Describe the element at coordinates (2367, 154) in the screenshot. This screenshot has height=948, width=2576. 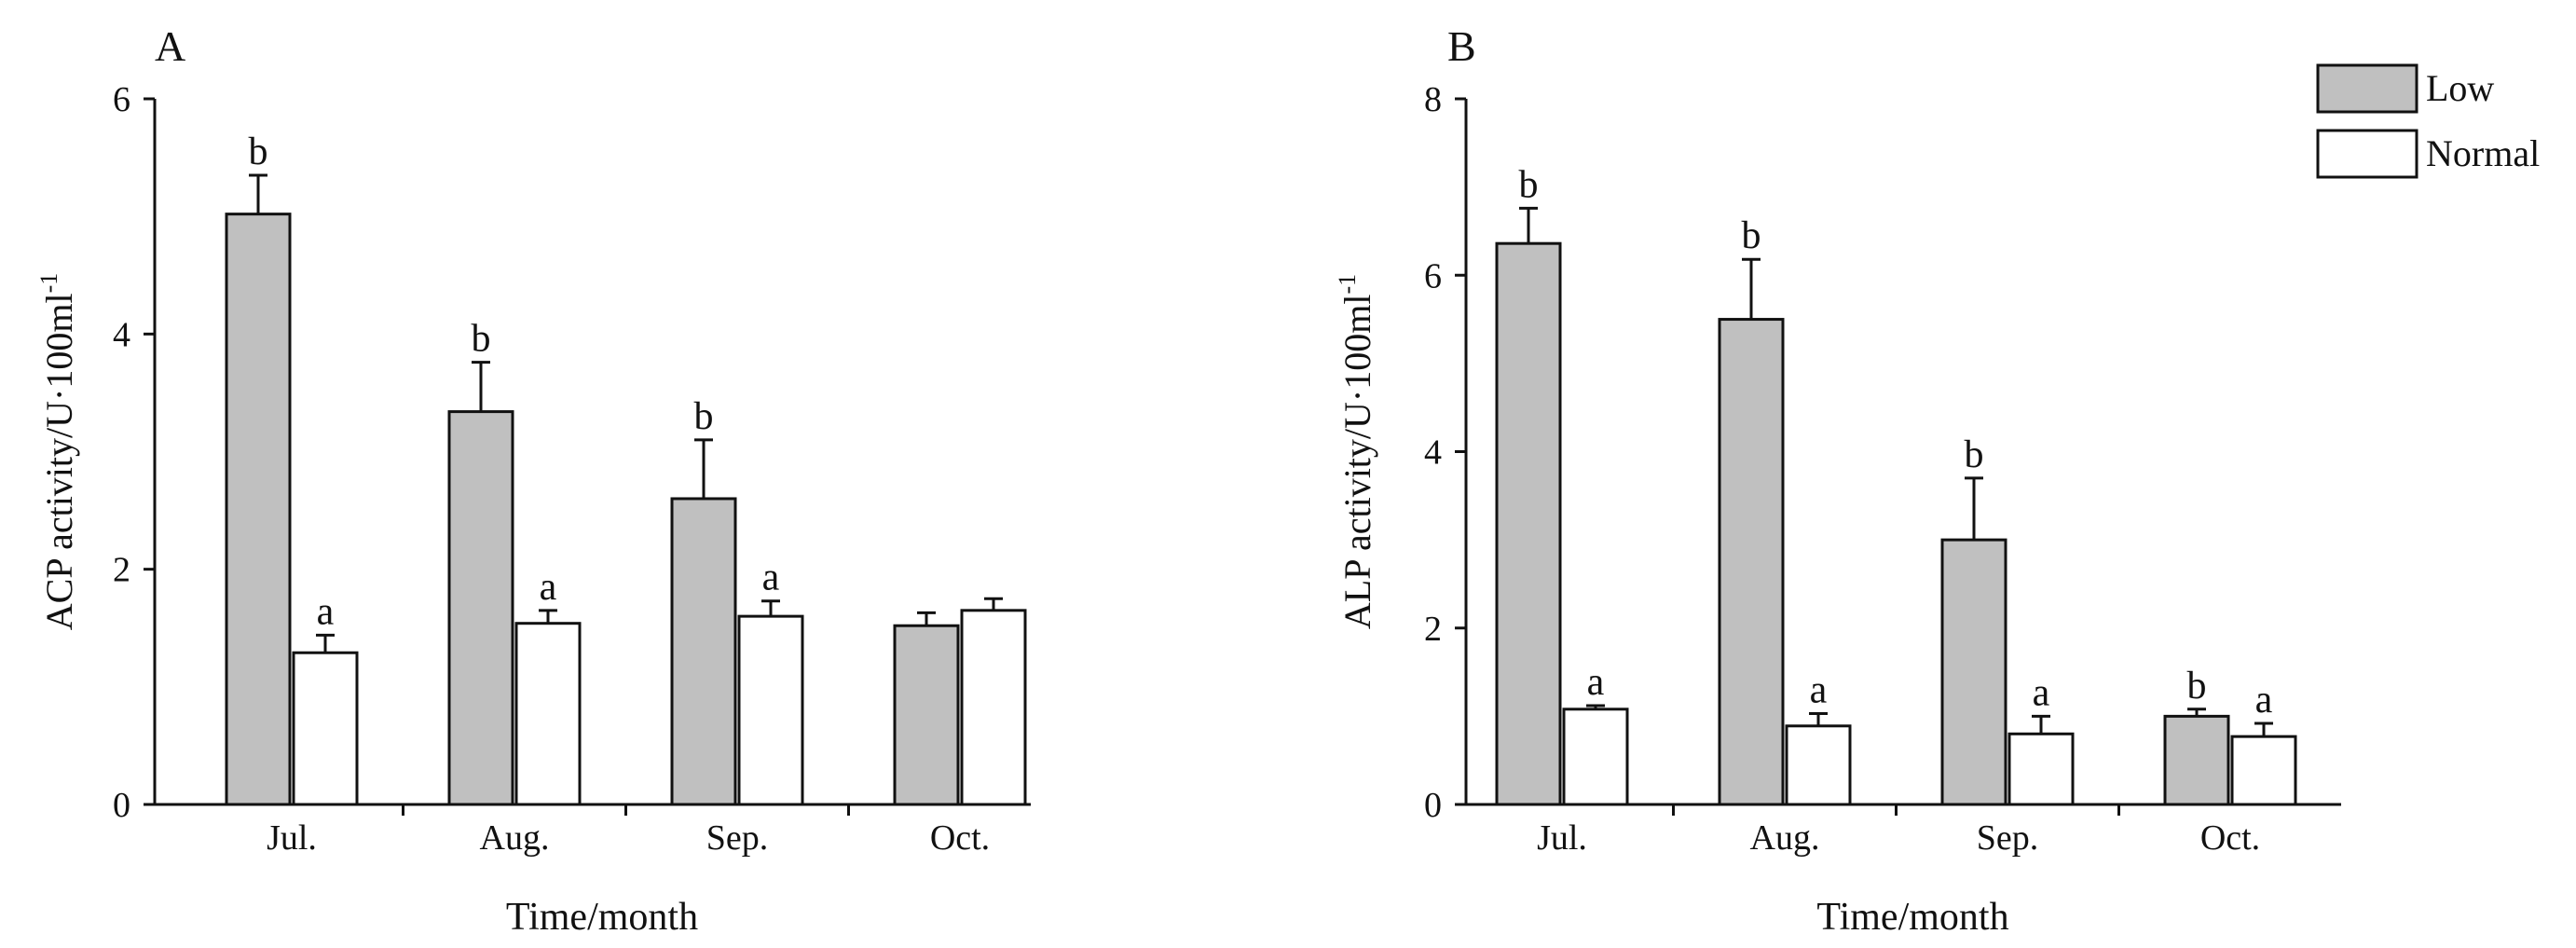
I see `legend-swatch-normal` at that location.